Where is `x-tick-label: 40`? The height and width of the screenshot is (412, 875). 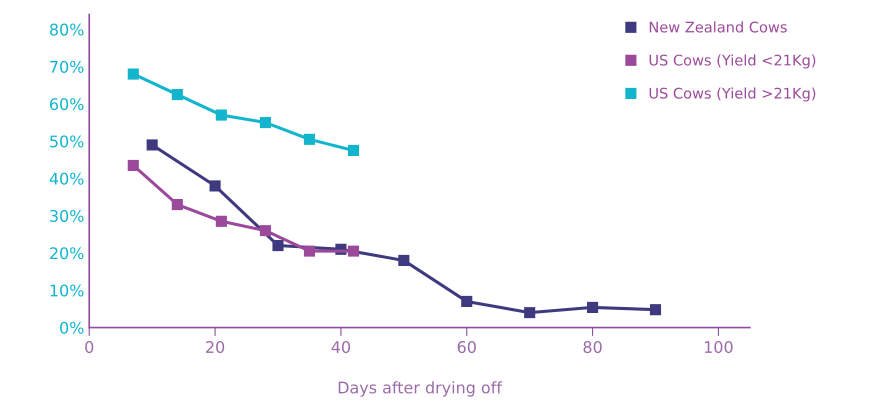
x-tick-label: 40 is located at coordinates (341, 347).